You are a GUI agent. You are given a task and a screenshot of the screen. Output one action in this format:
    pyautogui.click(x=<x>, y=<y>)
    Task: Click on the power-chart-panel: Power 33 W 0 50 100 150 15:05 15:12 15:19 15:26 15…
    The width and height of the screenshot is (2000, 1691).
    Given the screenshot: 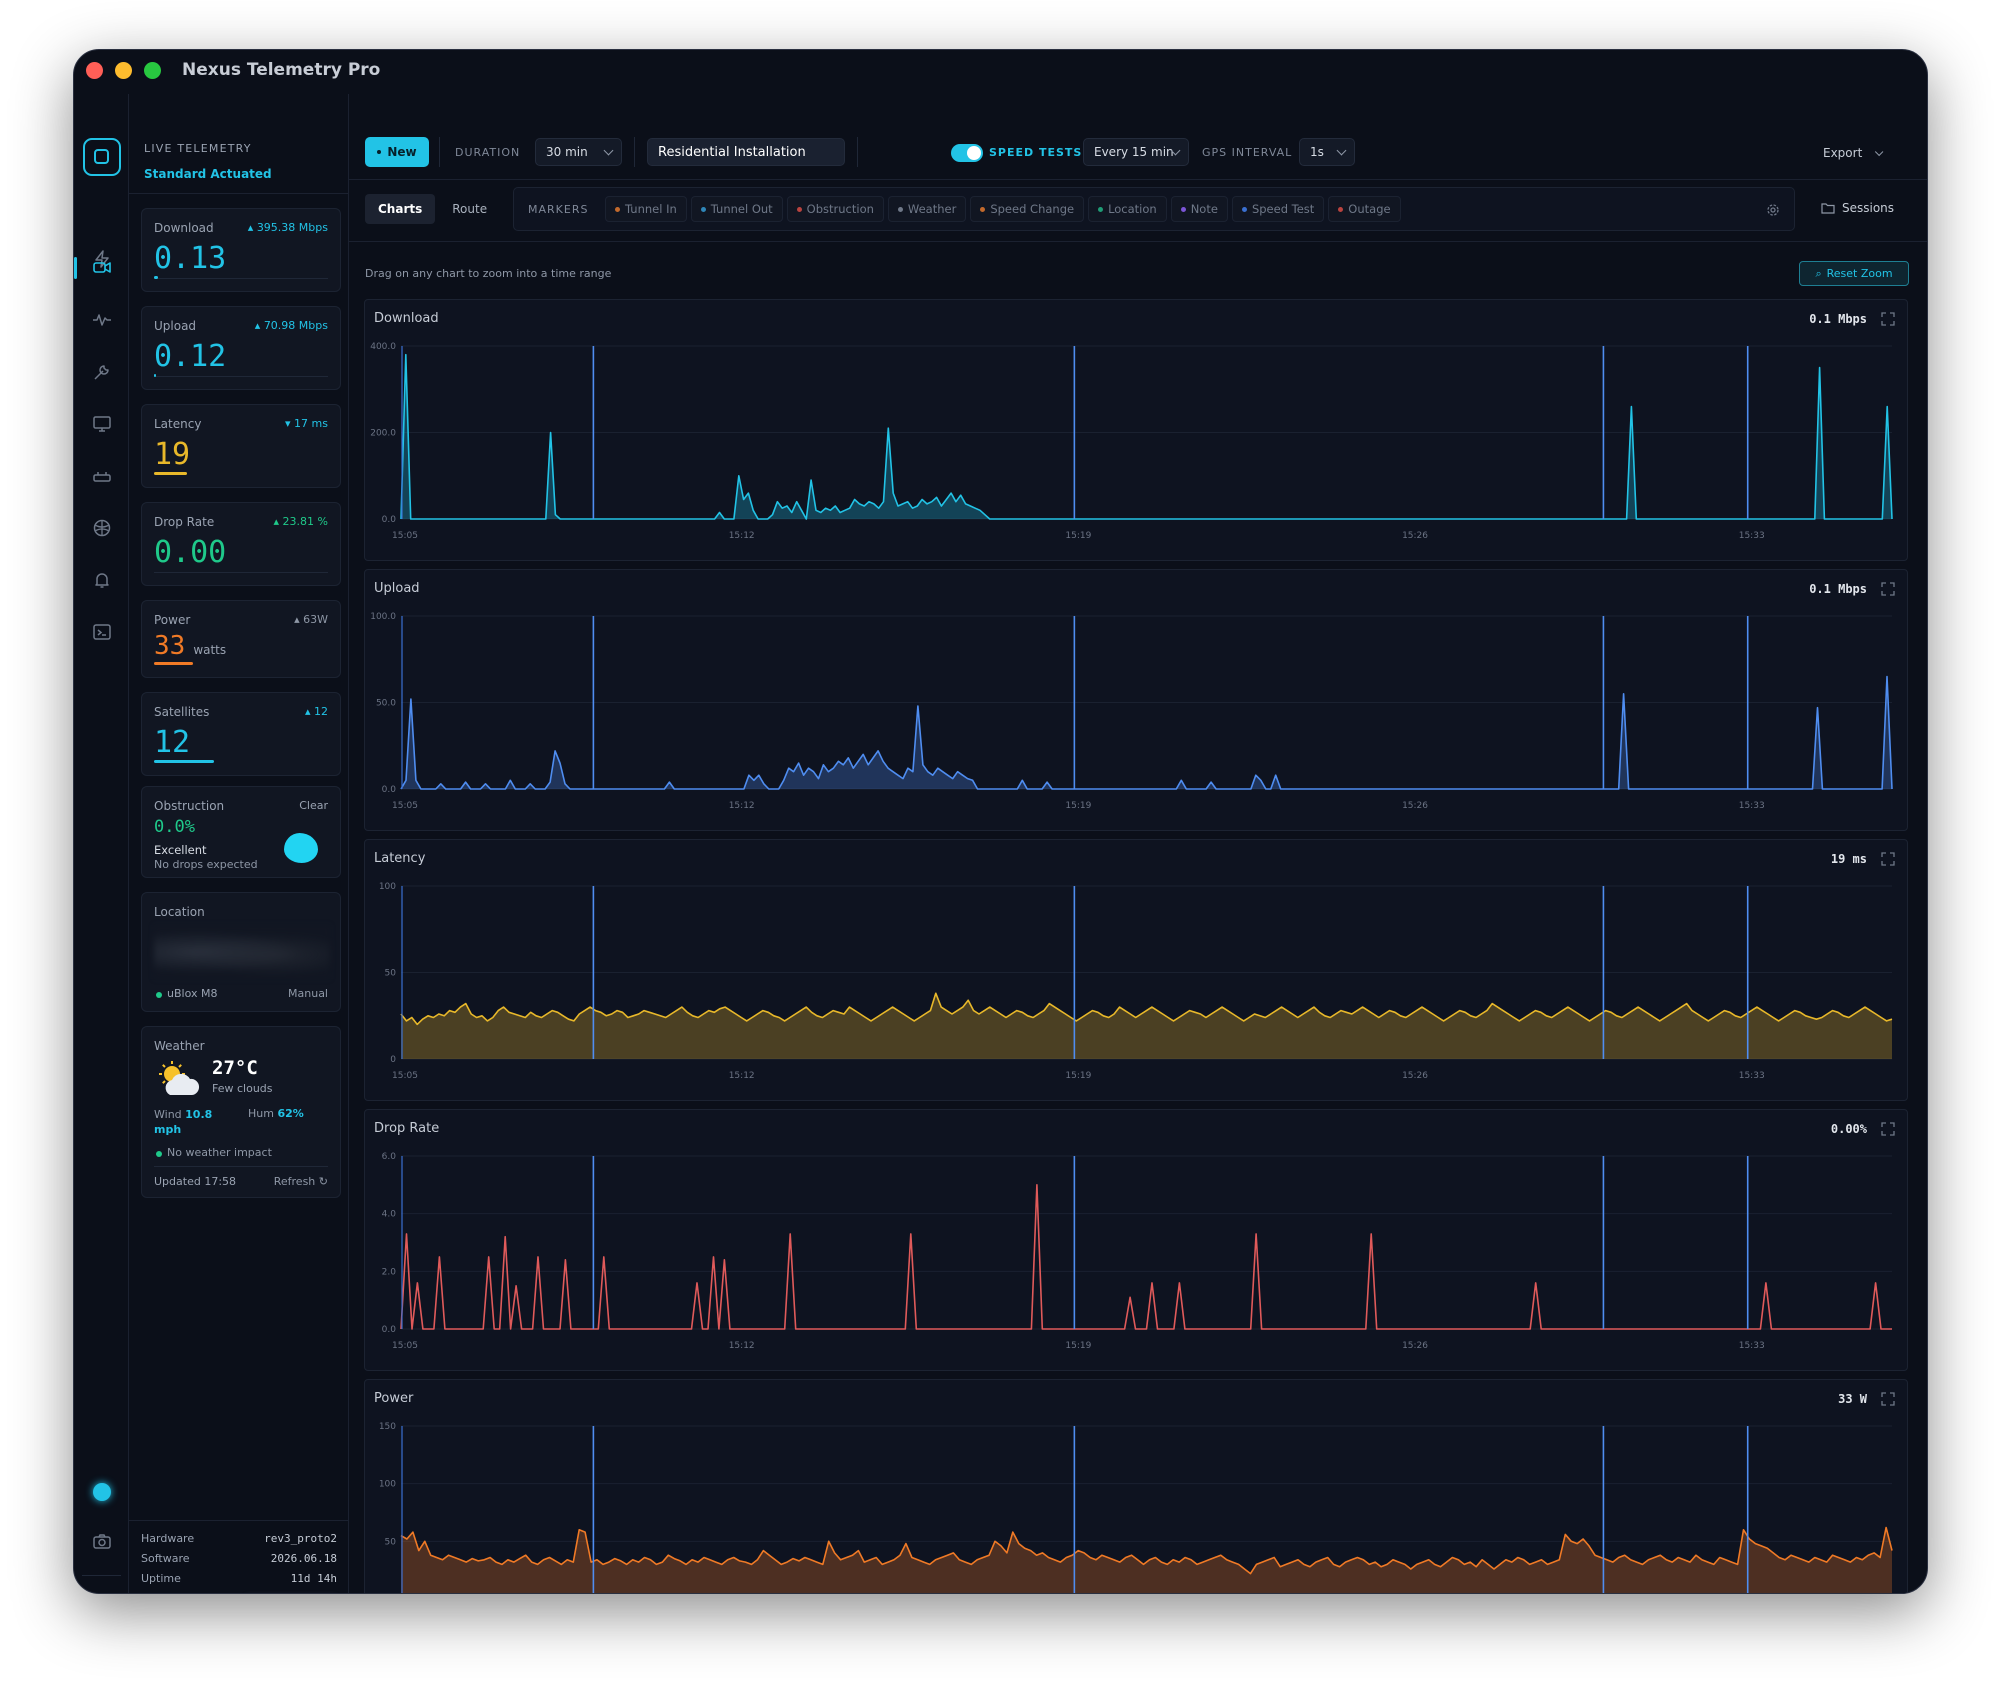 What is the action you would take?
    pyautogui.click(x=1136, y=1486)
    